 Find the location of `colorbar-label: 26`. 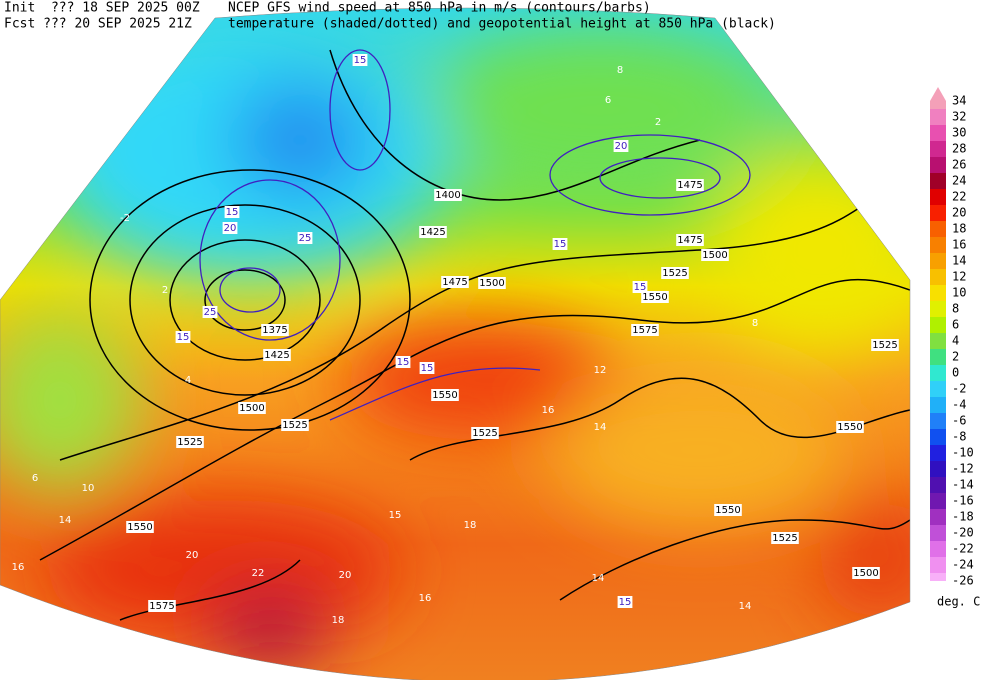

colorbar-label: 26 is located at coordinates (959, 165).